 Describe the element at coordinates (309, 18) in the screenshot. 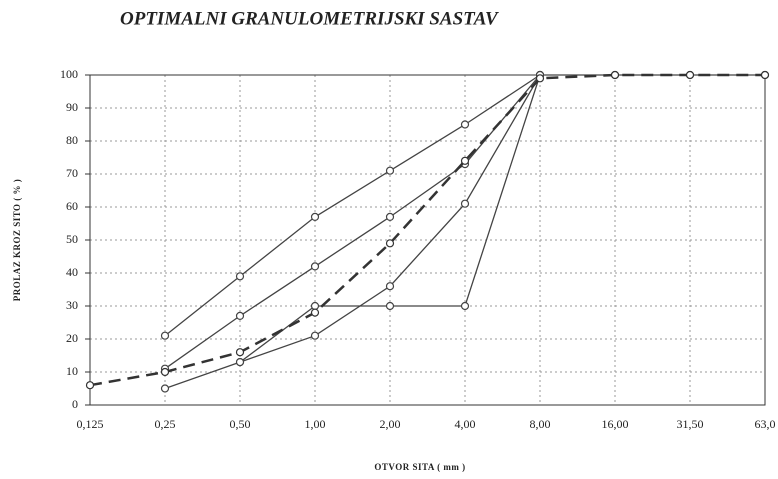

I see `chart-title: OPTIMALNI GRANULOMETRIJSKI SASTAV` at that location.